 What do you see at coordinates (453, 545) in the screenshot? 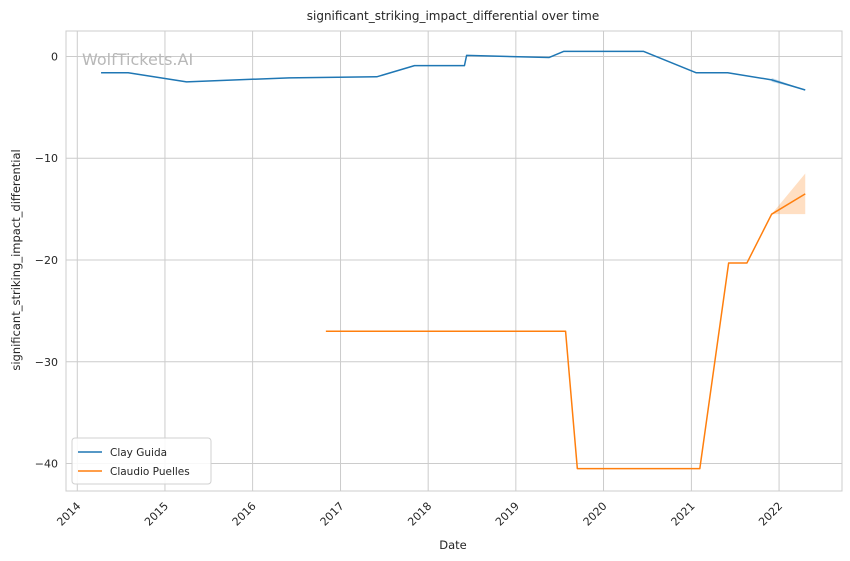
I see `x-axis-label: Date` at bounding box center [453, 545].